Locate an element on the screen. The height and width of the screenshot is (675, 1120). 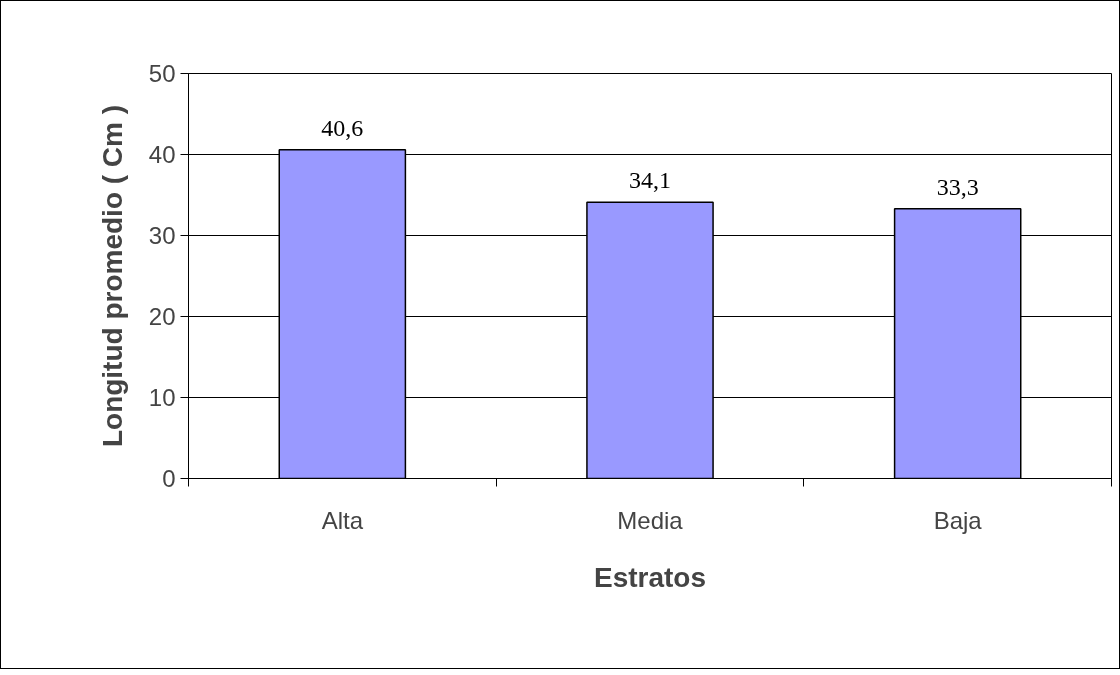
y-tick-label: 30 is located at coordinates (162, 235).